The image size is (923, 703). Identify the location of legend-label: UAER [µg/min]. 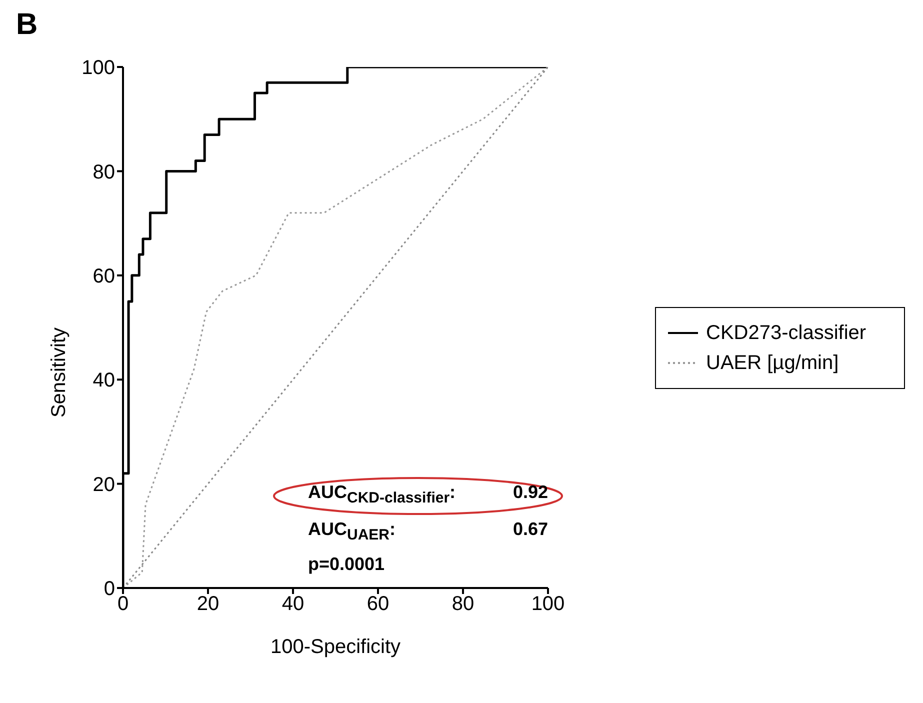
(772, 363).